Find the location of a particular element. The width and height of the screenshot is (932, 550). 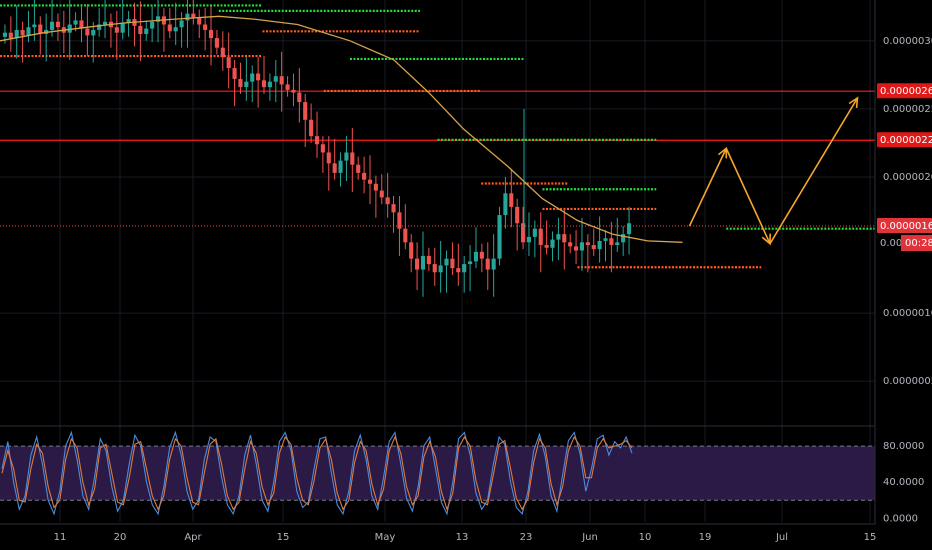

projection-segment is located at coordinates (748, 196).